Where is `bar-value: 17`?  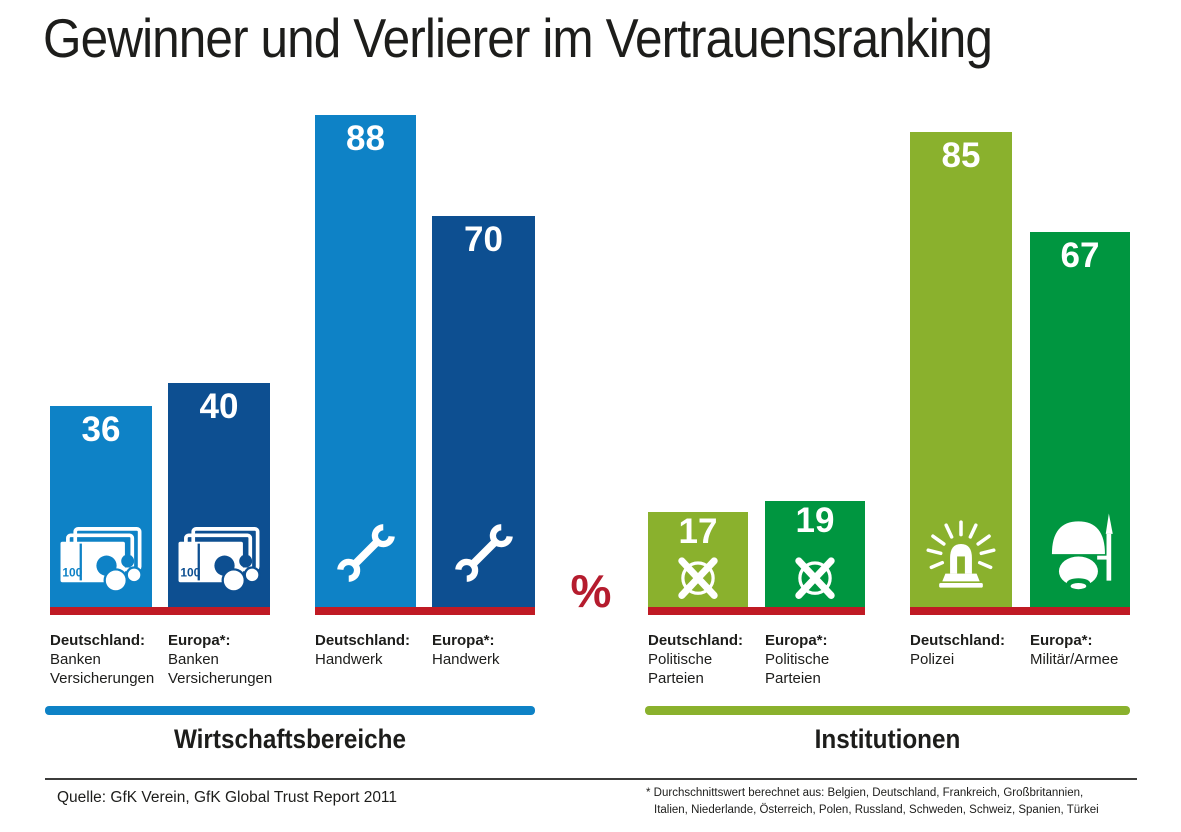
bar-value: 17 is located at coordinates (698, 531).